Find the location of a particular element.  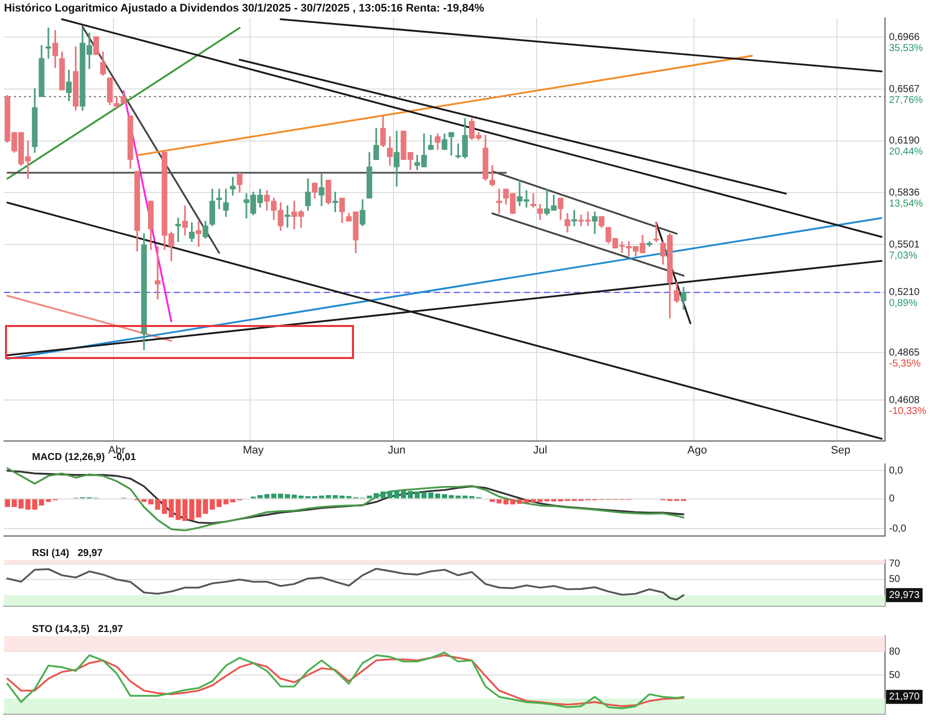

y-tick-label: 80 is located at coordinates (895, 652).